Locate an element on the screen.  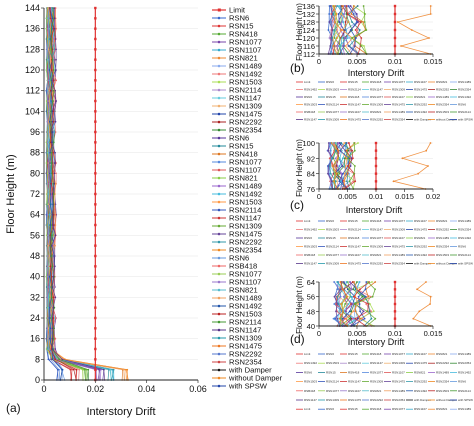
d-y-tick-label: 48 is located at coordinates (311, 311).